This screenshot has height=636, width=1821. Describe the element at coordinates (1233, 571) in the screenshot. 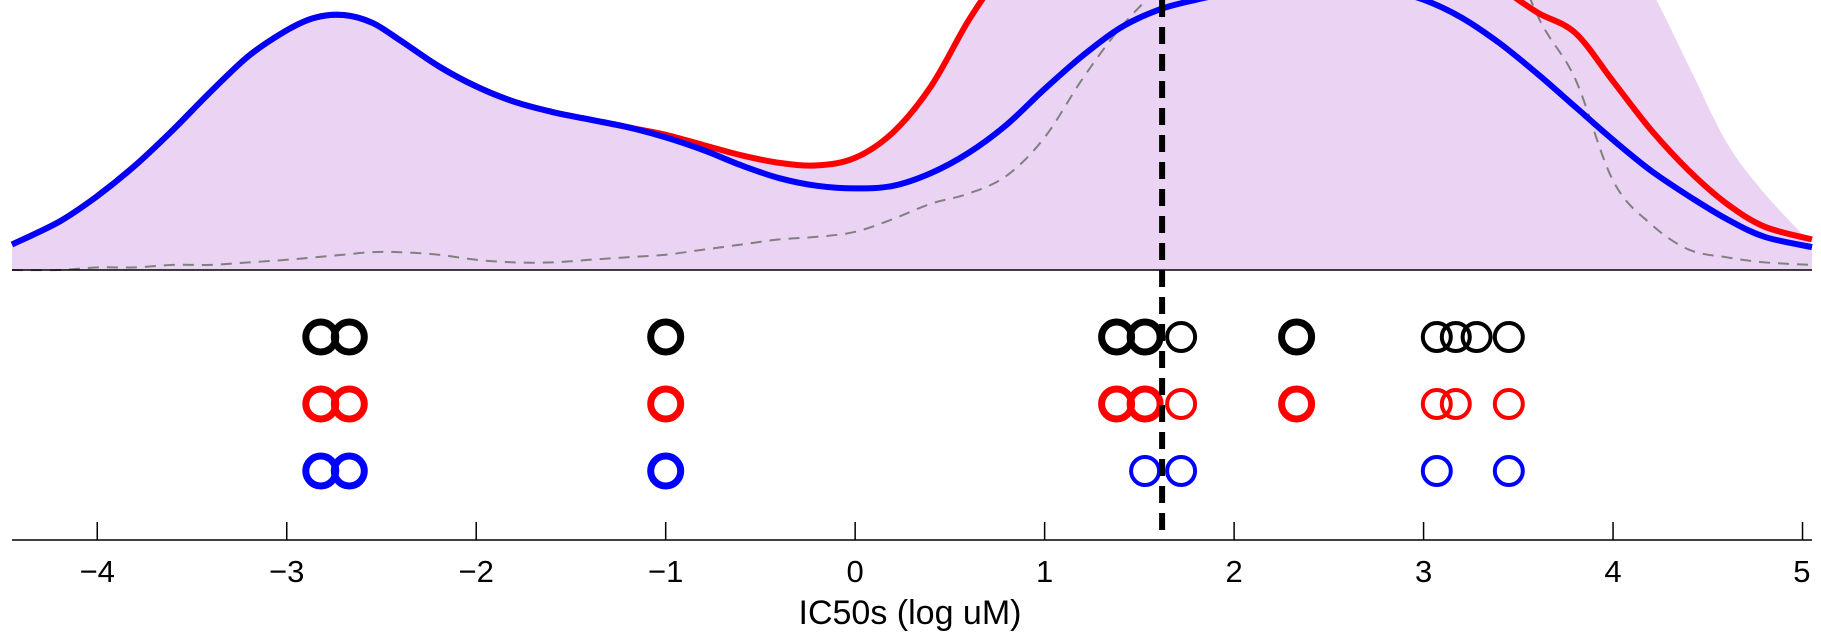

I see `x-tick-label: 2` at that location.